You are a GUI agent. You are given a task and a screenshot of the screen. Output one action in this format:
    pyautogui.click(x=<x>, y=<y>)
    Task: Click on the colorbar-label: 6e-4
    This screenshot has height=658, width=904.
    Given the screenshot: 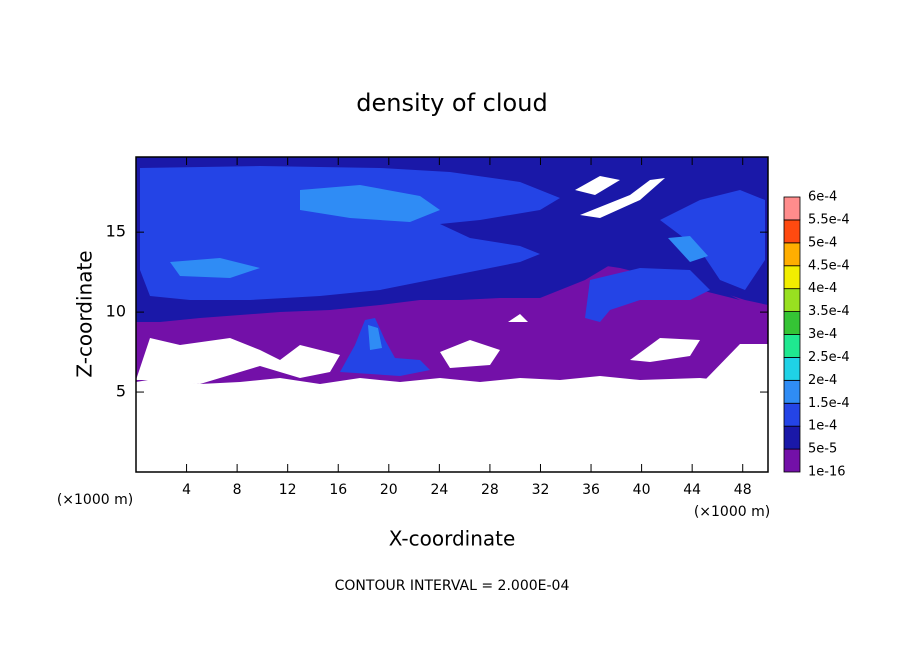 What is the action you would take?
    pyautogui.click(x=822, y=197)
    